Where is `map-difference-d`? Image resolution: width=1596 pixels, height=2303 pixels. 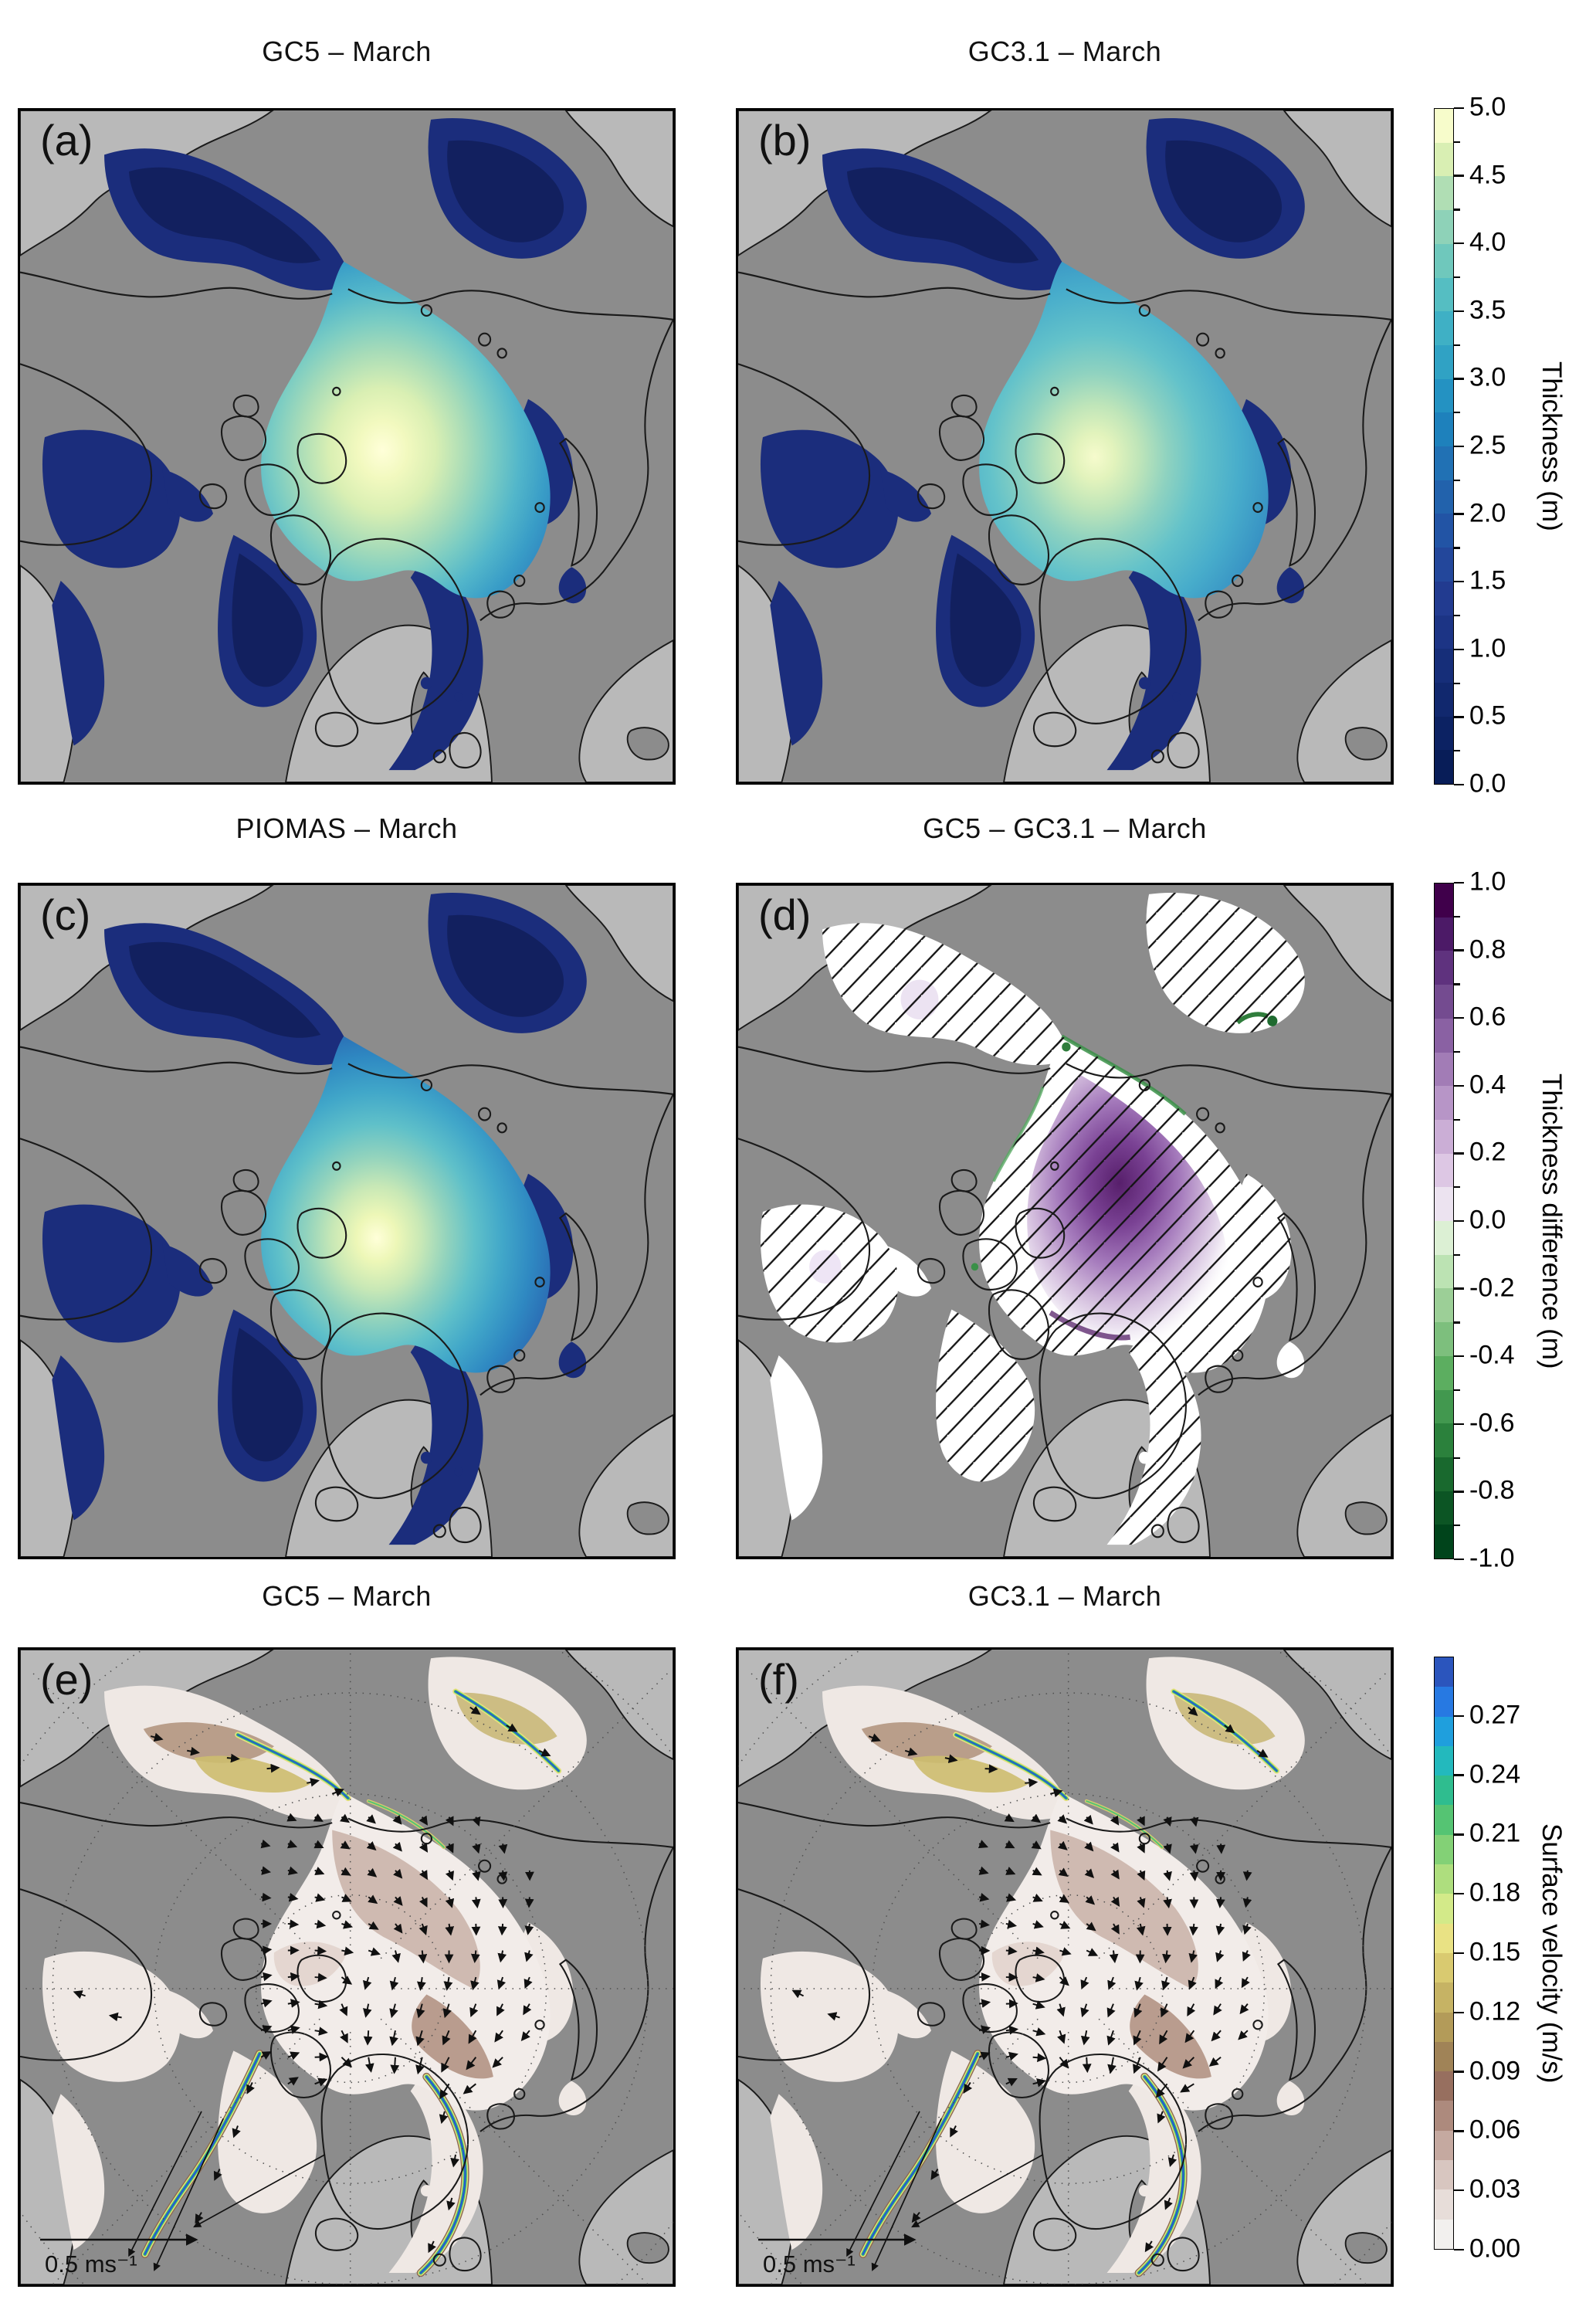 map-difference-d is located at coordinates (1064, 1221).